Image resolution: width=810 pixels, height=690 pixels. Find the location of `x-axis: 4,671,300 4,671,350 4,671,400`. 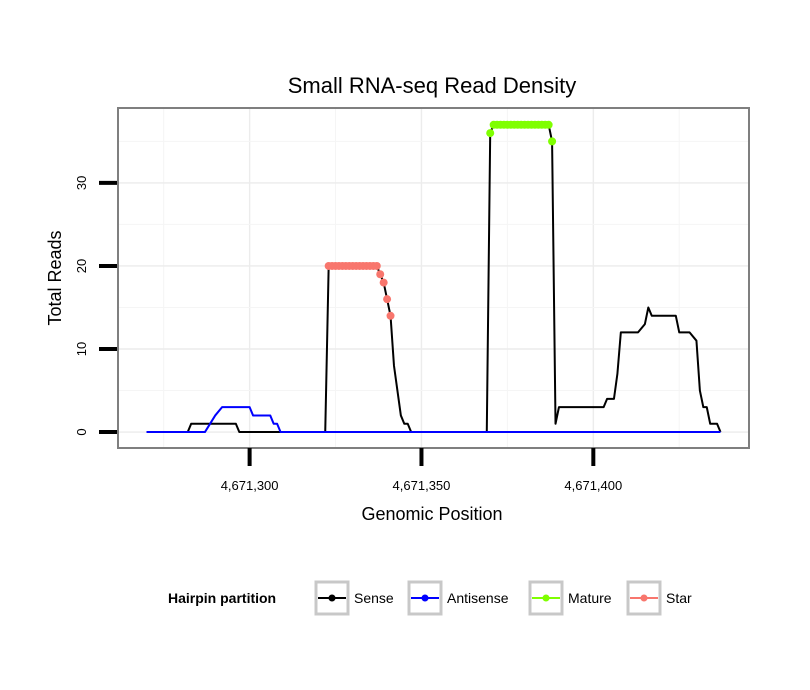

x-axis: 4,671,300 4,671,350 4,671,400 is located at coordinates (421, 470).